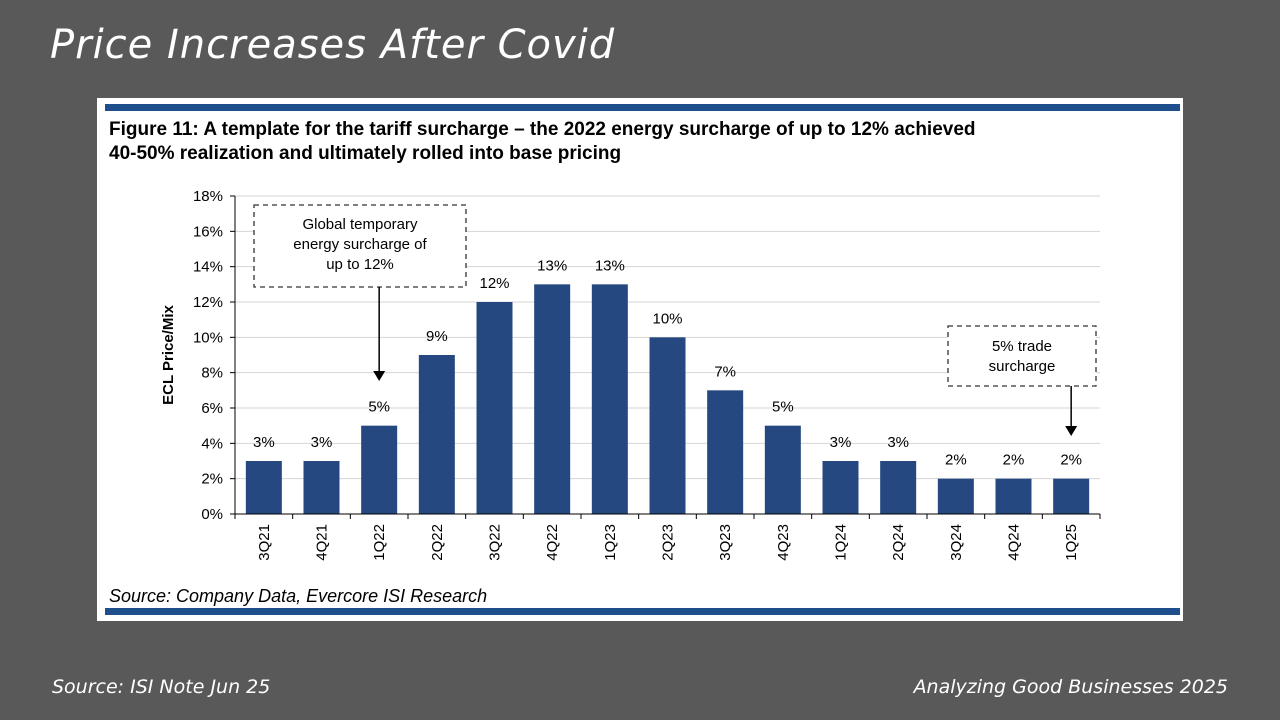 This screenshot has height=720, width=1280. I want to click on x-tick-label-2Q22: 2Q22, so click(437, 542).